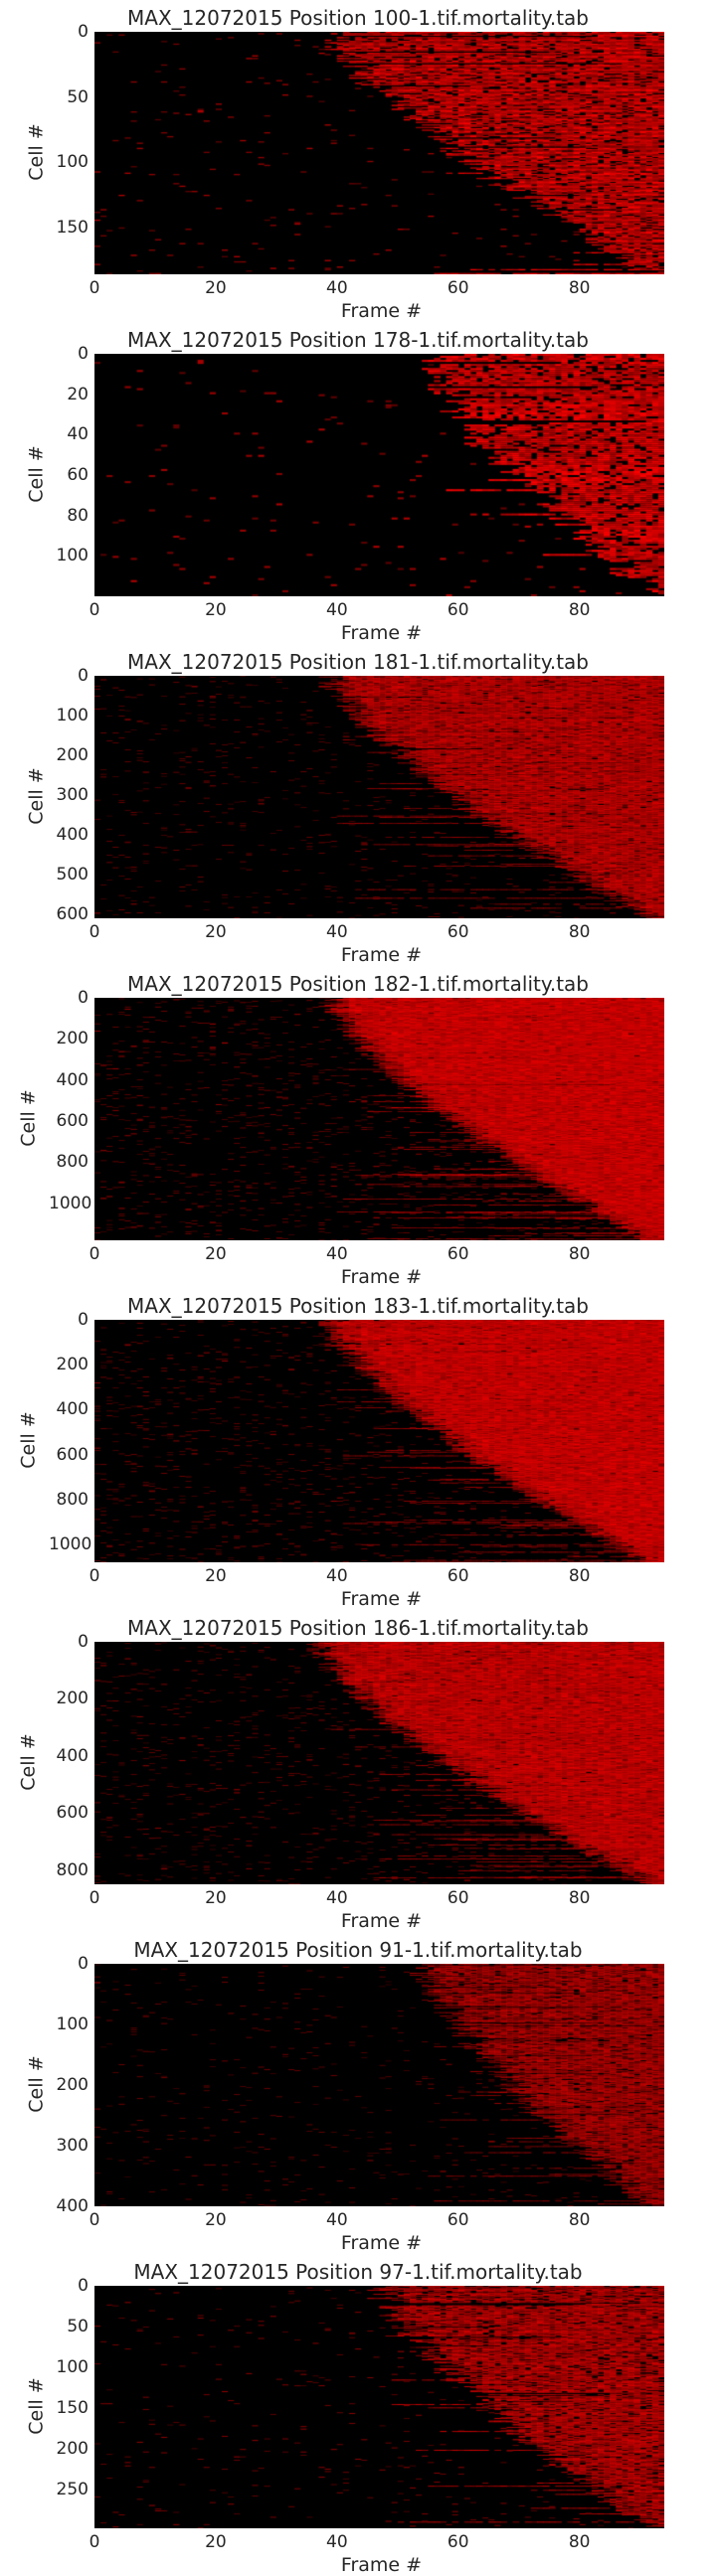  What do you see at coordinates (72, 715) in the screenshot?
I see `y-tick-label: 100` at bounding box center [72, 715].